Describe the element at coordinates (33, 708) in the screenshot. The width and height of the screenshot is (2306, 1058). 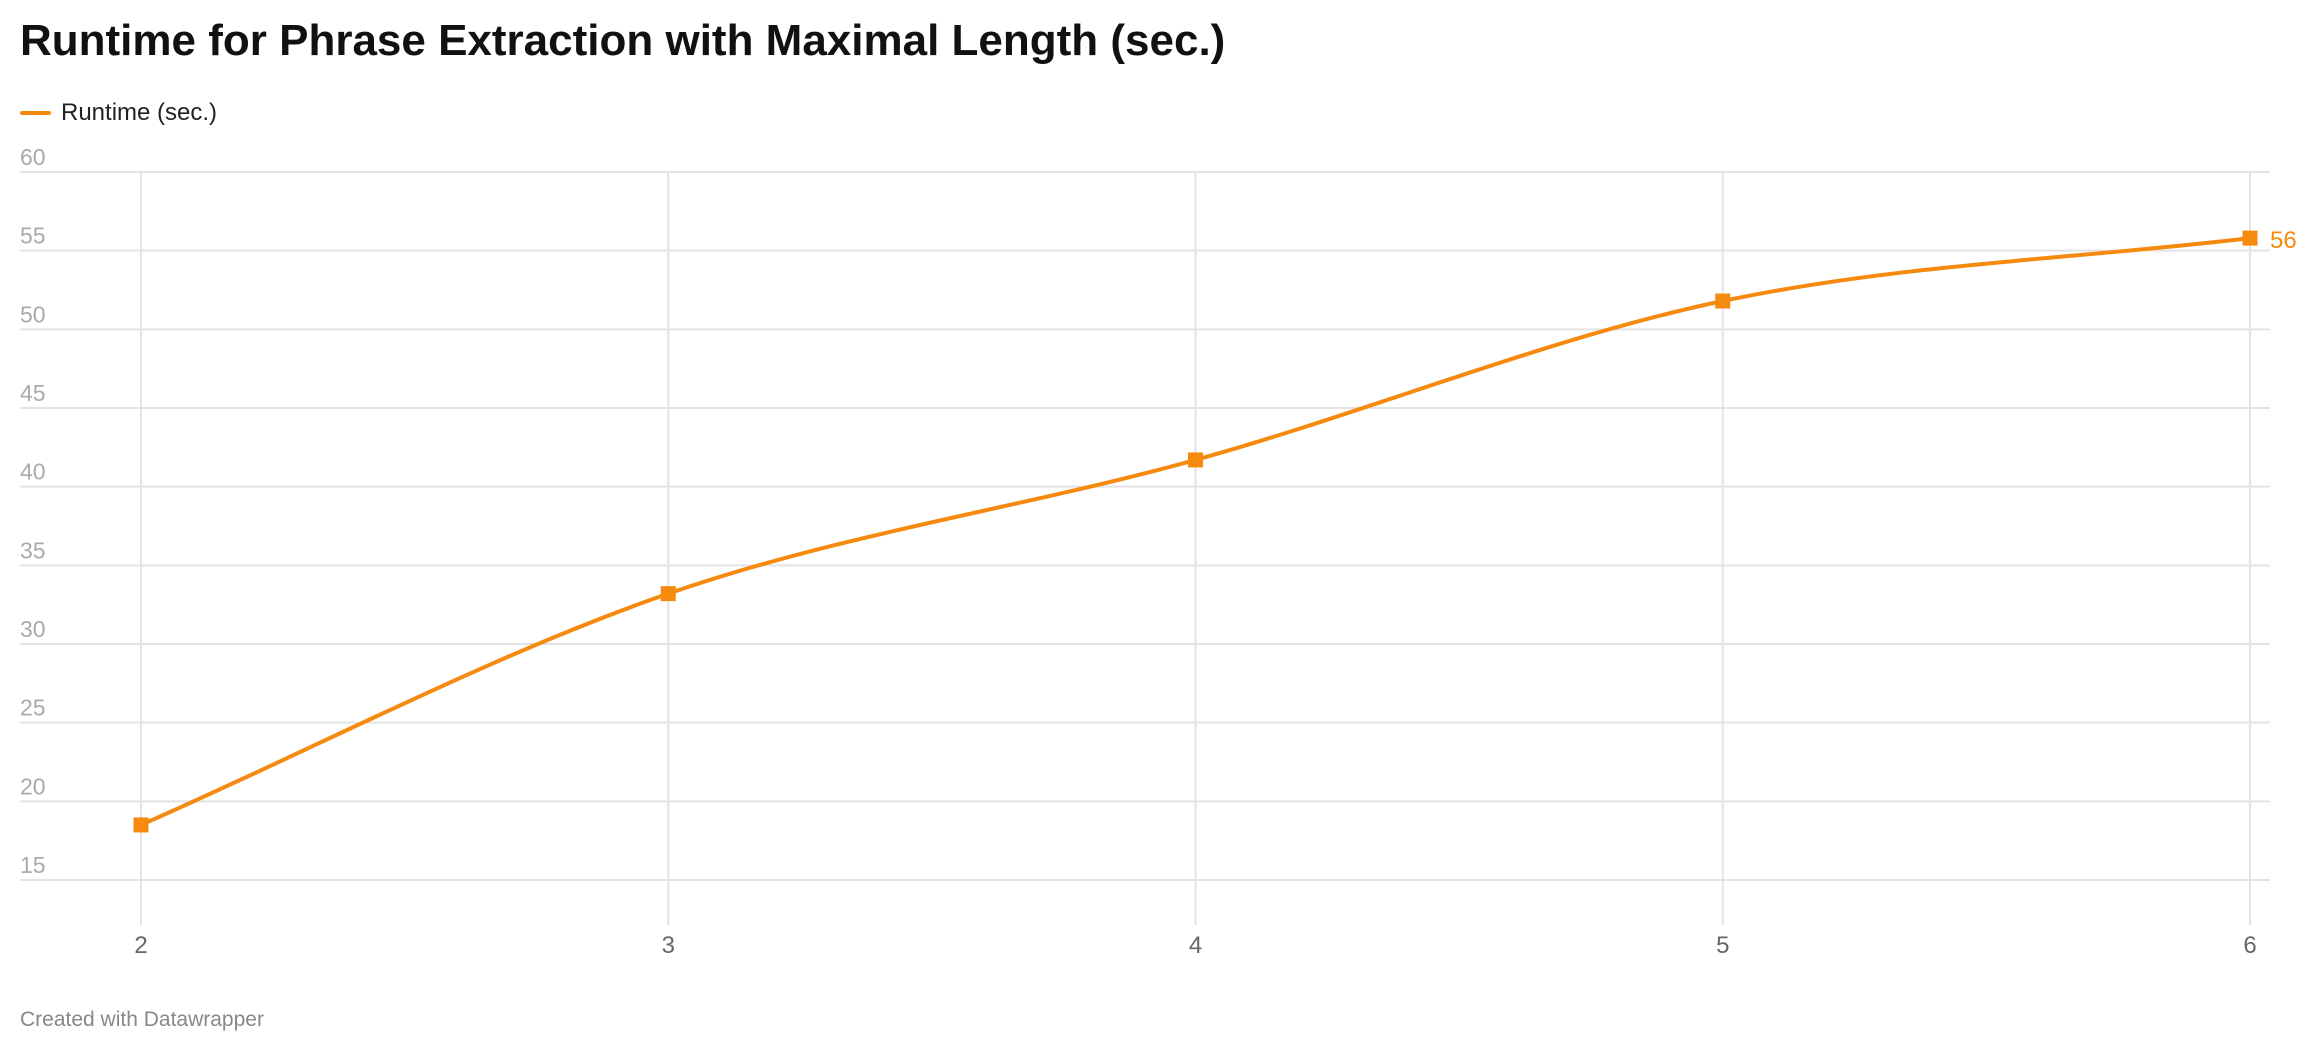
I see `y-tick-label: 25` at that location.